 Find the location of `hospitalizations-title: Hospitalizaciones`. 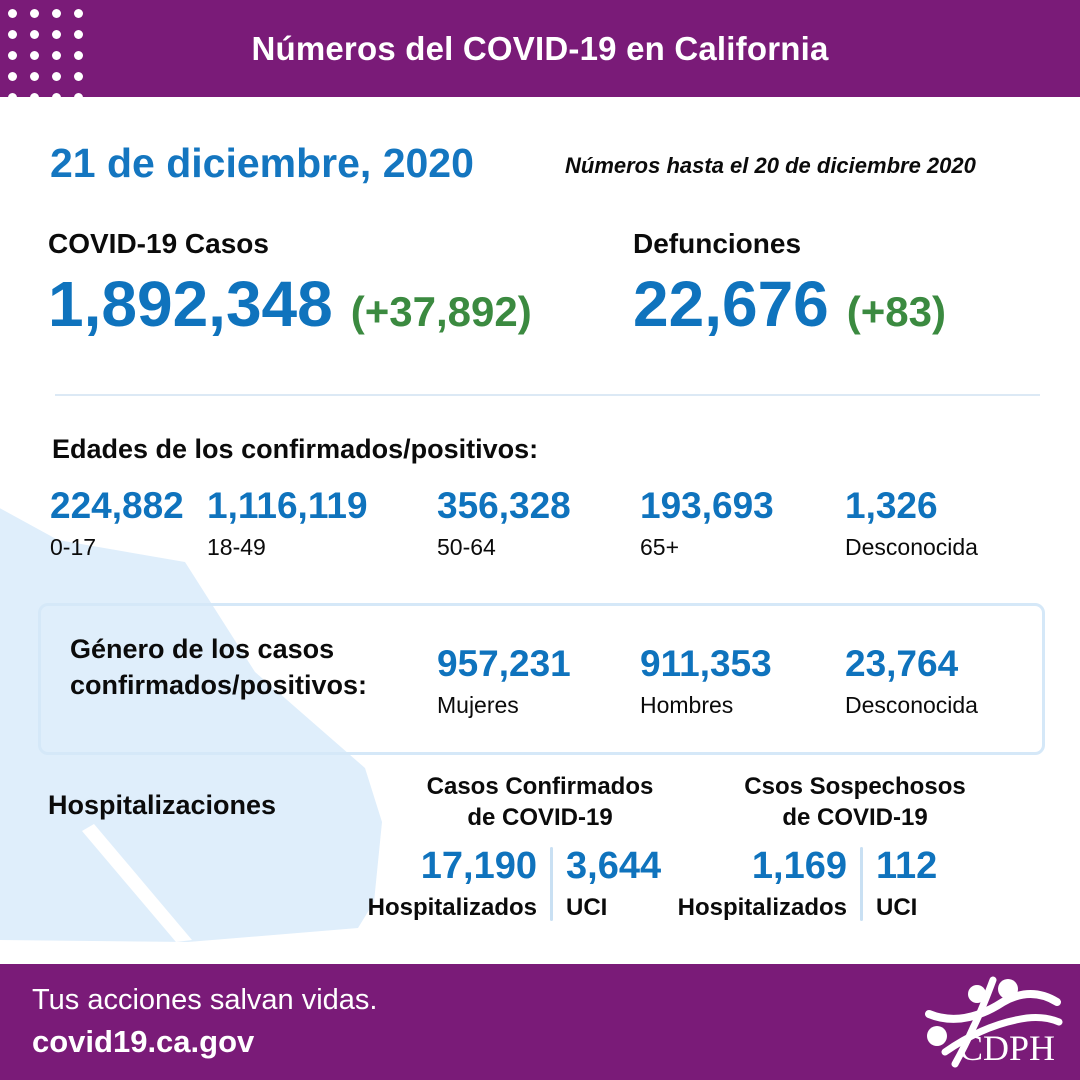

hospitalizations-title: Hospitalizaciones is located at coordinates (162, 805).